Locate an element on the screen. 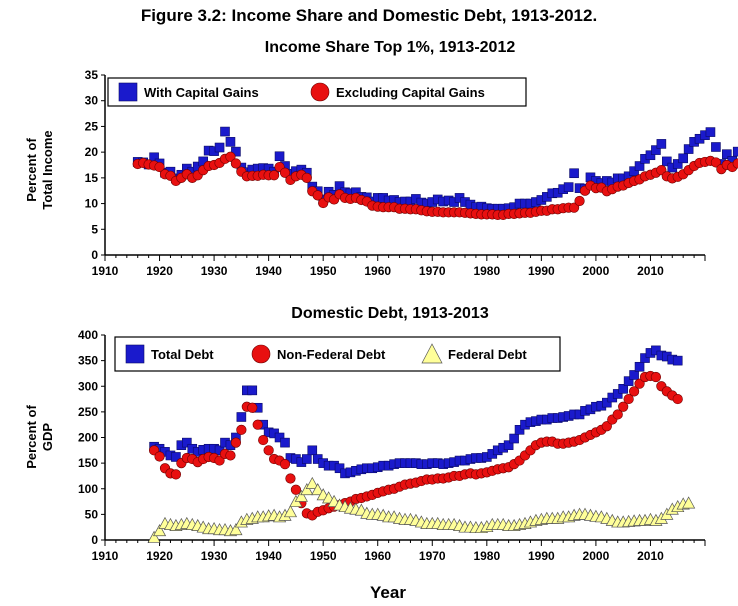  income-share-x-tick-label: 1980 is located at coordinates (486, 271).